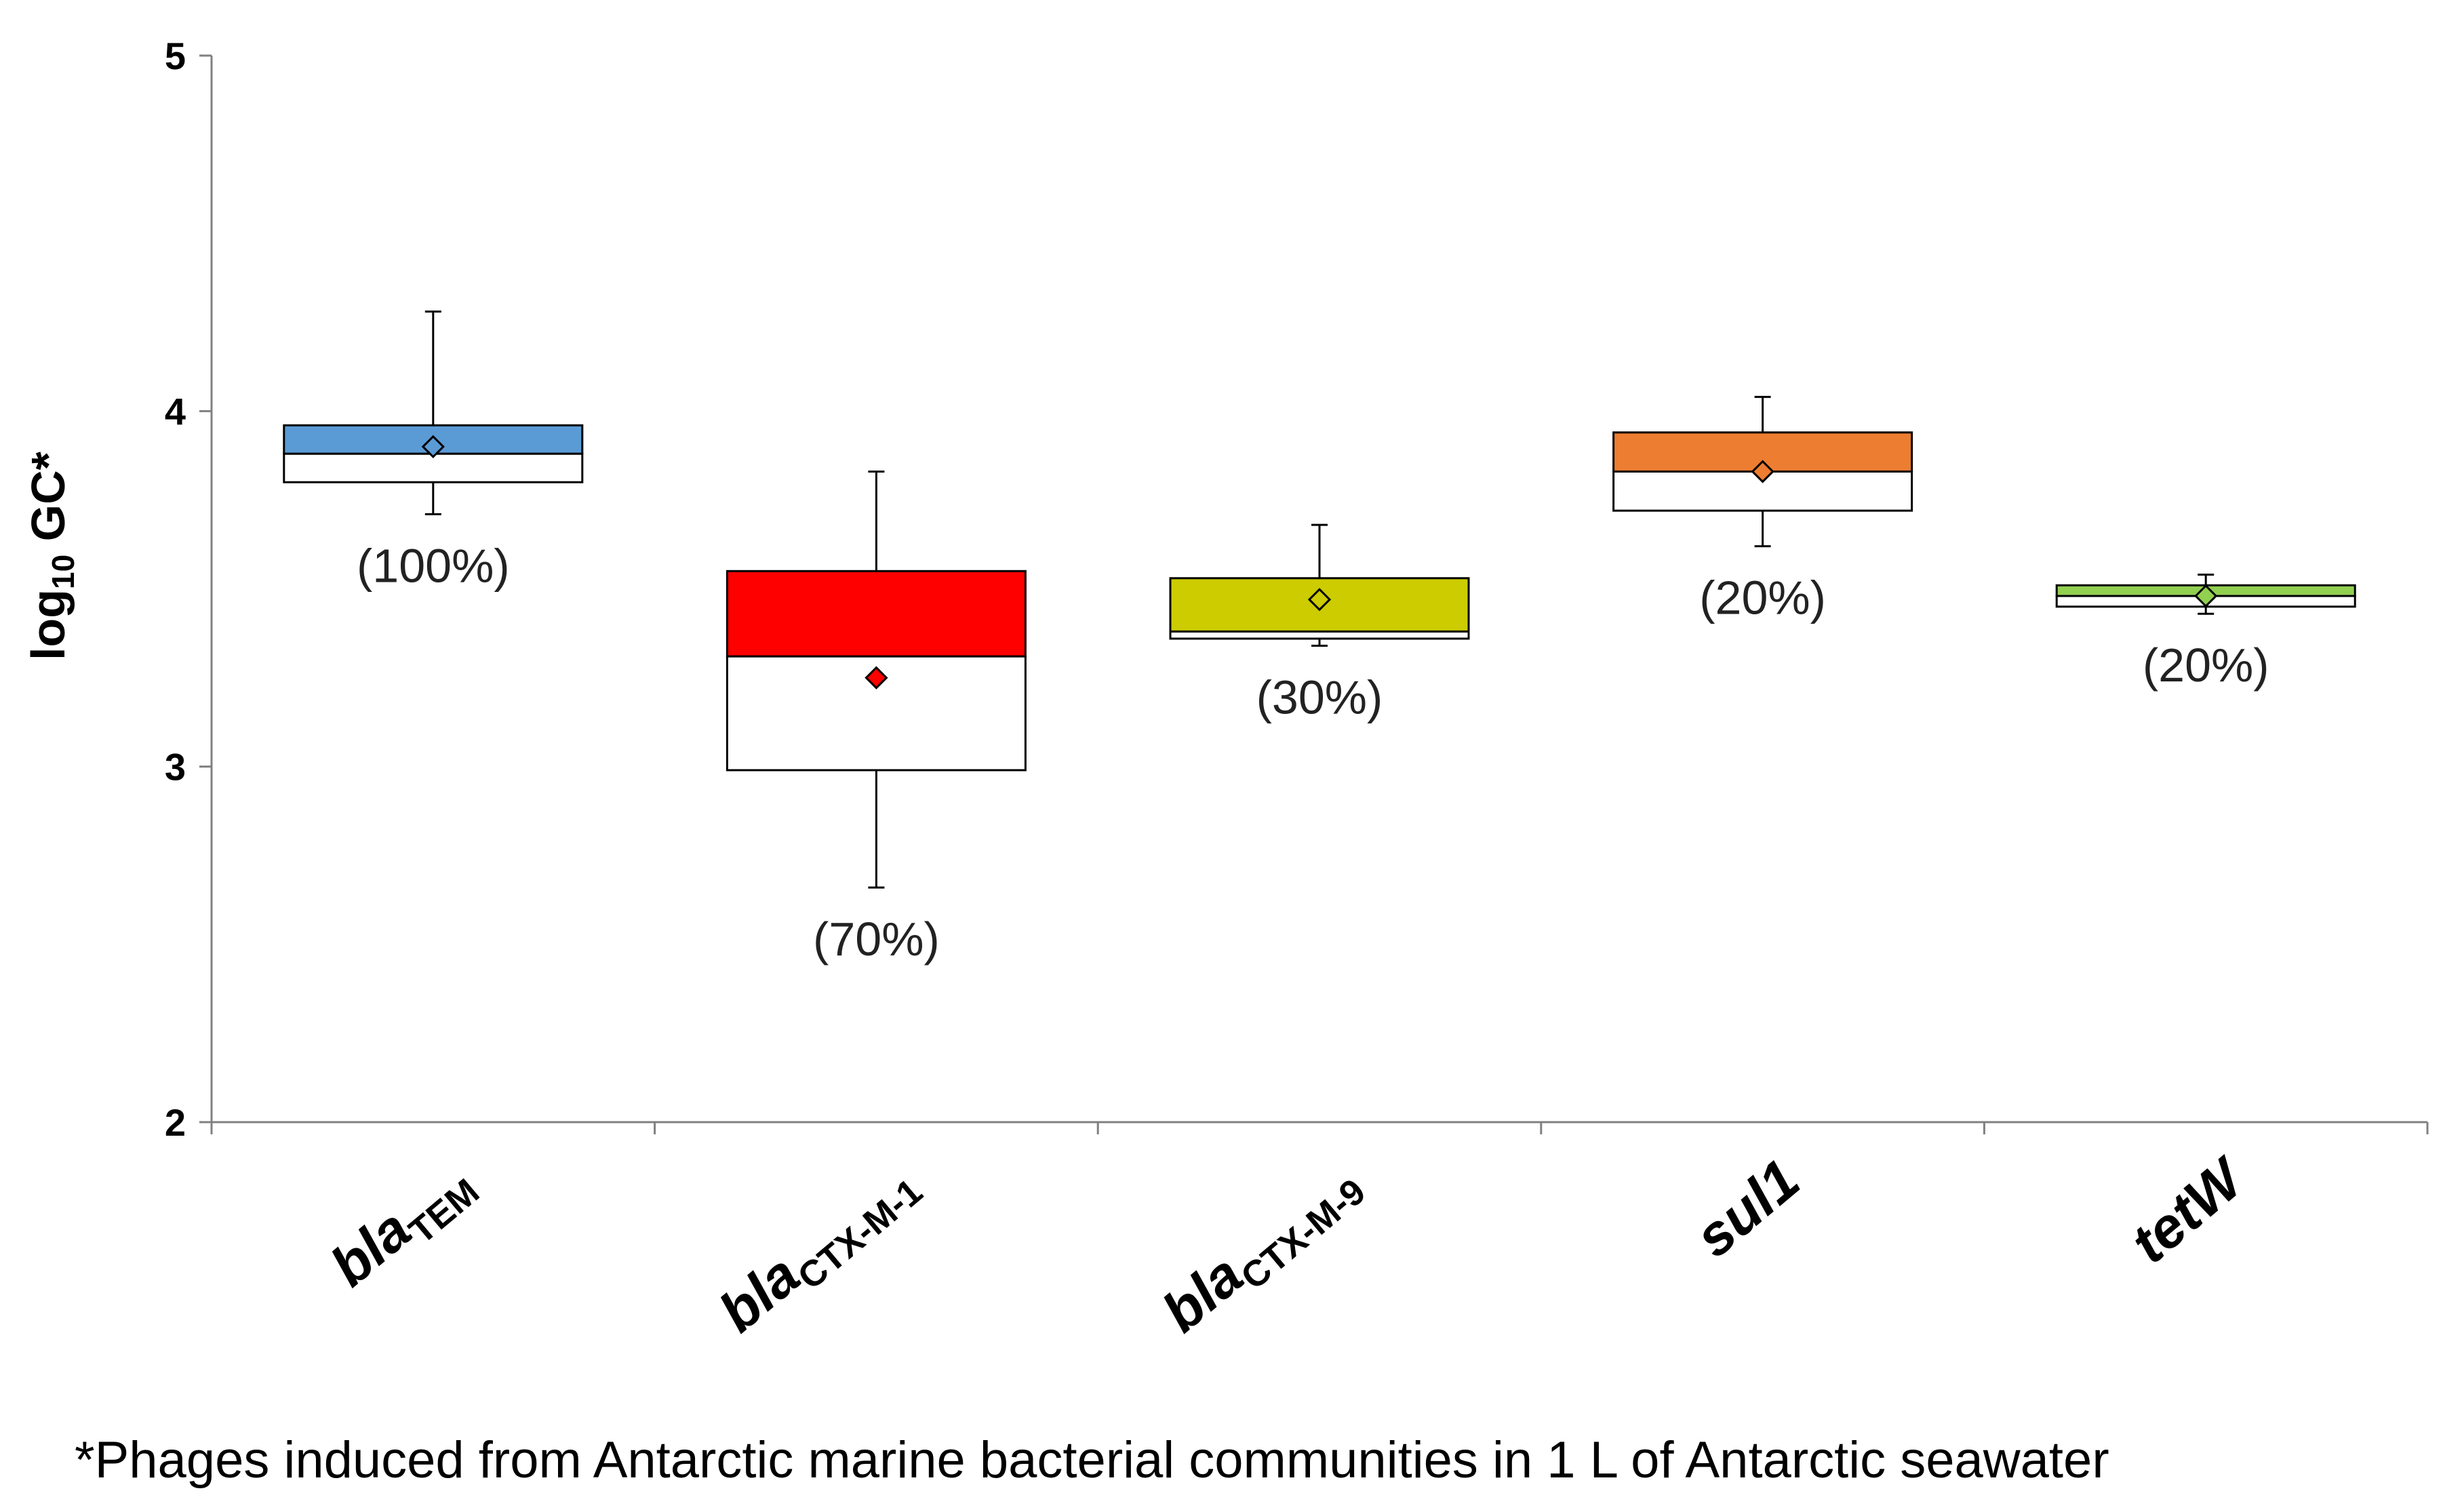 This screenshot has width=2462, height=1512. Describe the element at coordinates (175, 411) in the screenshot. I see `y-tick-label: 4` at that location.